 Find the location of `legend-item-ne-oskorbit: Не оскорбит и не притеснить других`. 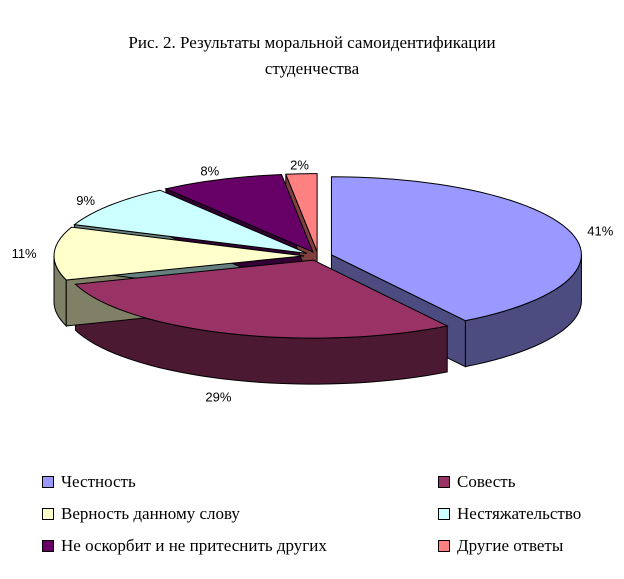

legend-item-ne-oskorbit: Не оскорбит и не притеснить других is located at coordinates (184, 546).